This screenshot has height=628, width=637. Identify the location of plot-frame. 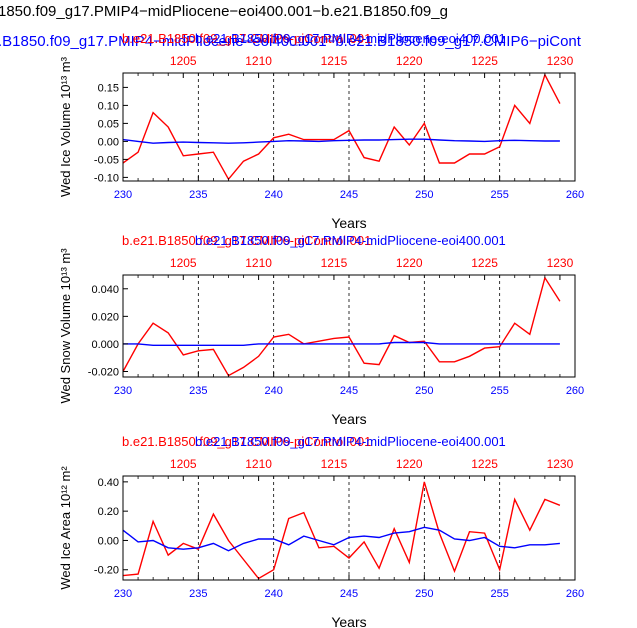
(349, 528).